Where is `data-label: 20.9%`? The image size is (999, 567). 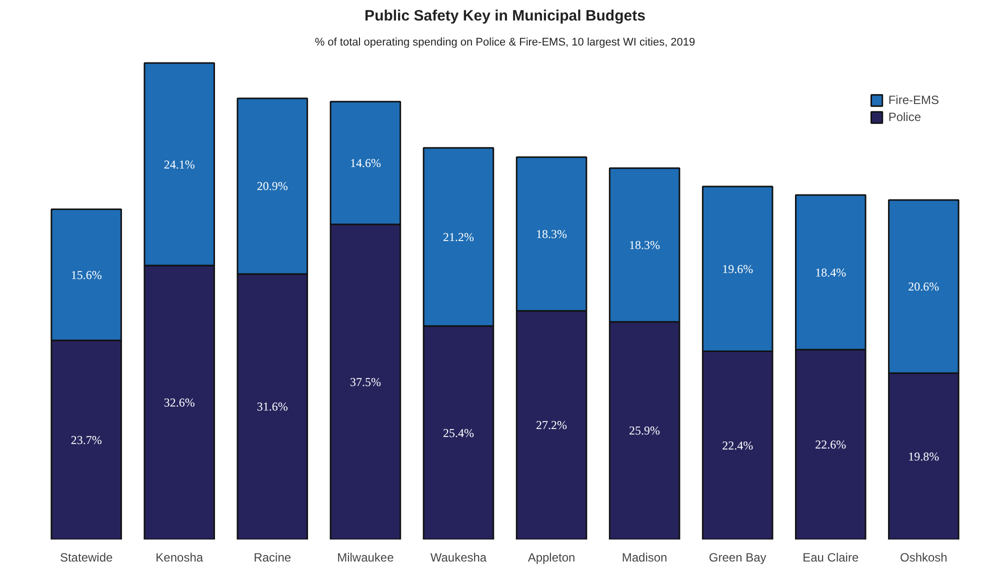
data-label: 20.9% is located at coordinates (272, 186).